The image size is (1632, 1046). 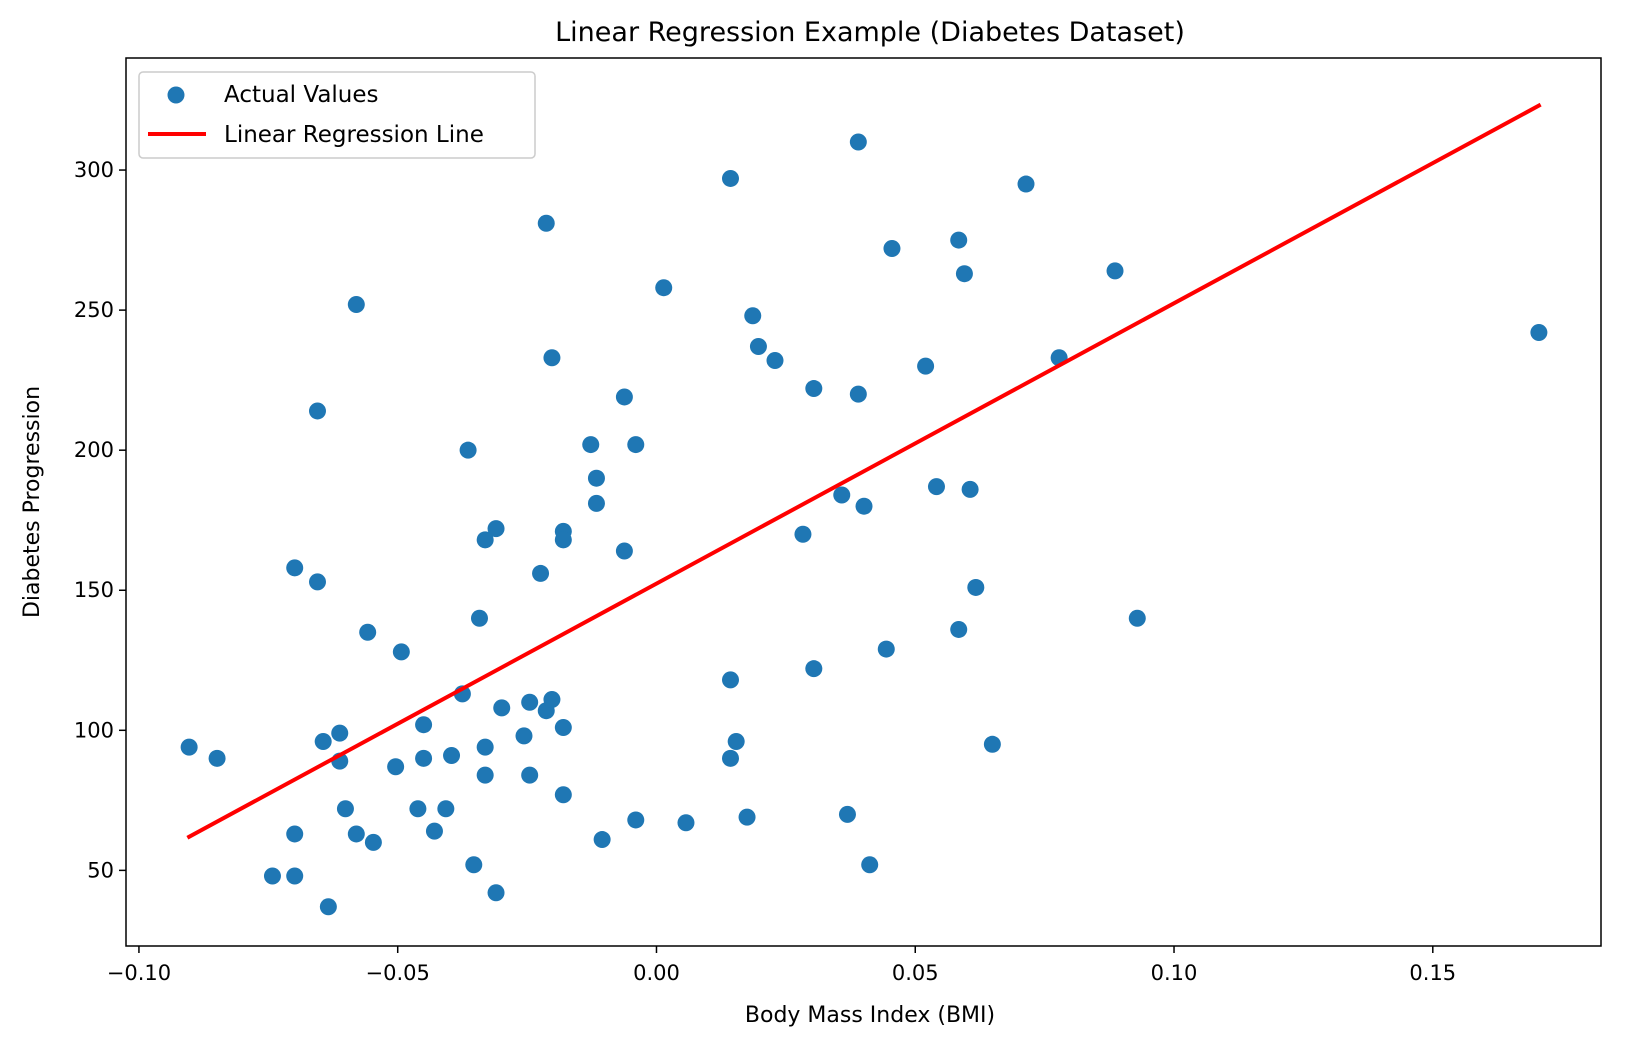 What do you see at coordinates (656, 973) in the screenshot?
I see `x-tick-label: 0.00` at bounding box center [656, 973].